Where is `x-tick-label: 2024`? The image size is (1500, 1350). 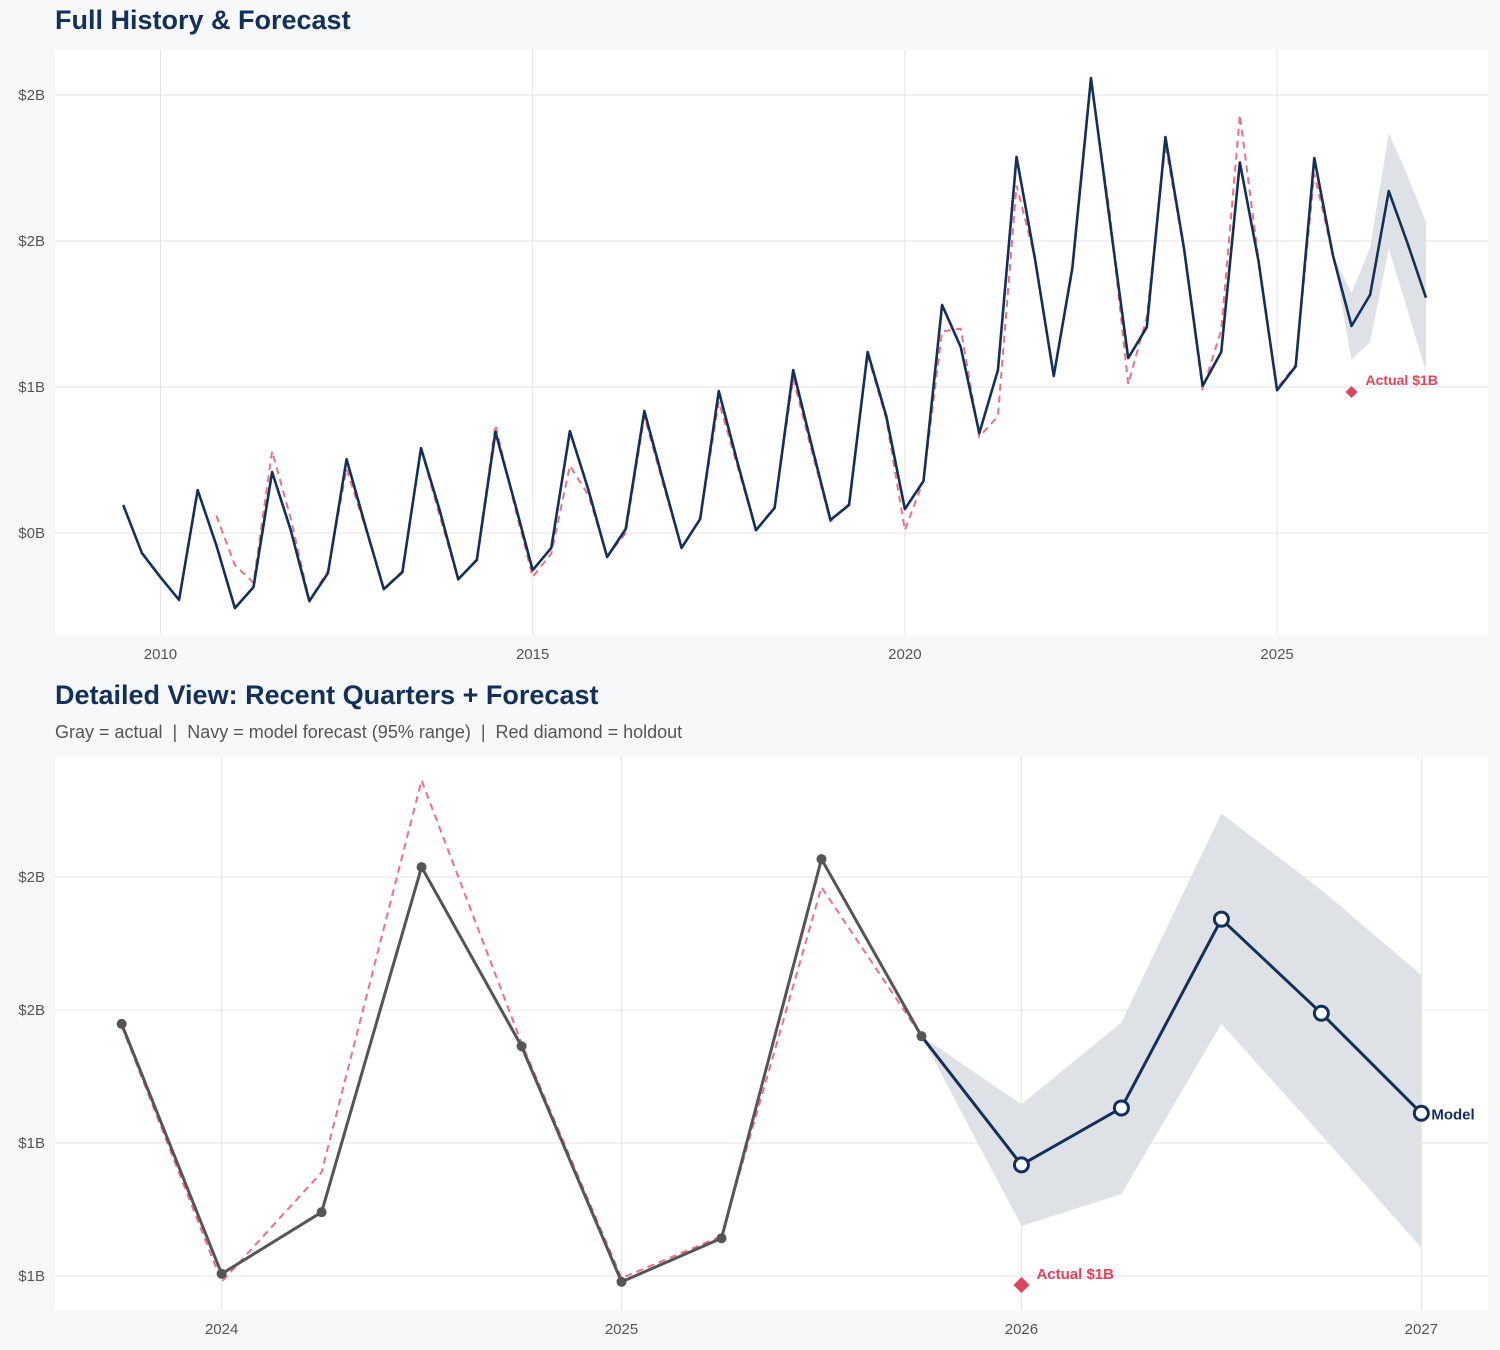
x-tick-label: 2024 is located at coordinates (221, 1329).